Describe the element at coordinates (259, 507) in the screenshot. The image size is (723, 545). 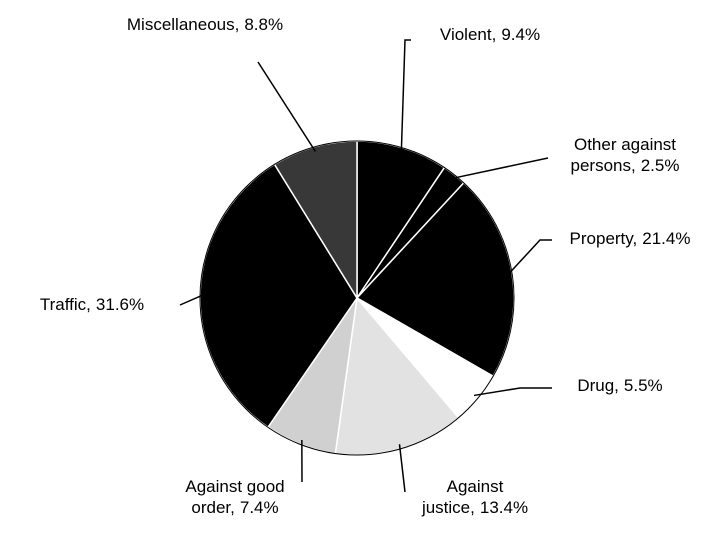
I see `value-label: 7.4%` at that location.